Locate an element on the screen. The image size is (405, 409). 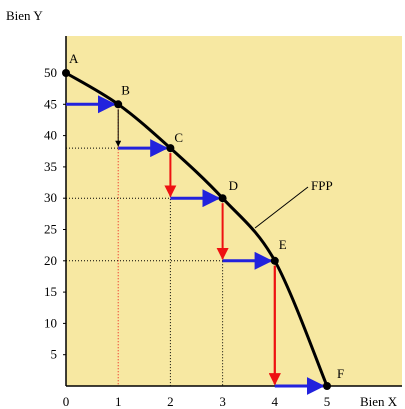
y-tick-label-45: 45 is located at coordinates (50, 103).